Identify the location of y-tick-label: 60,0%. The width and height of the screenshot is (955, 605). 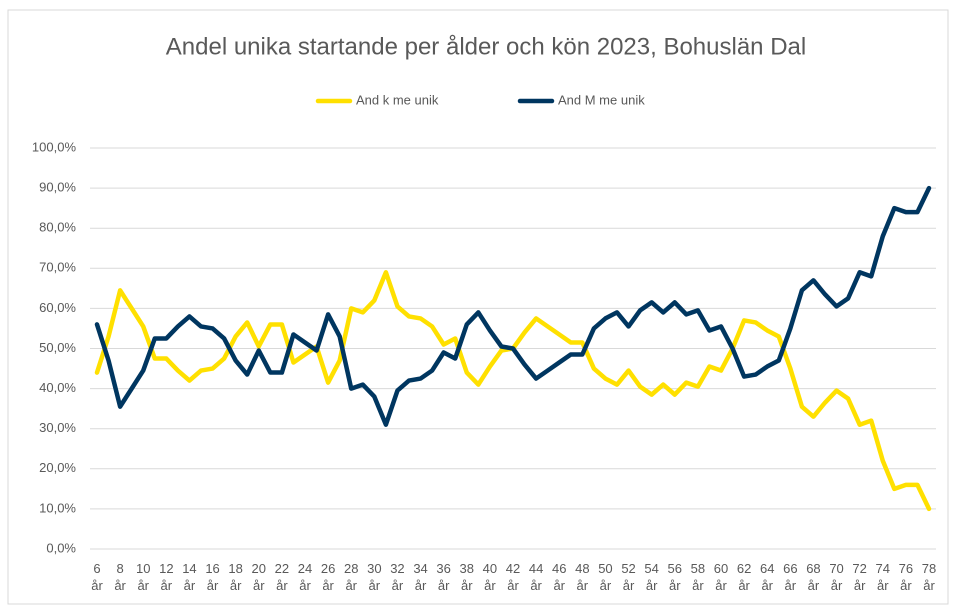
(57, 307).